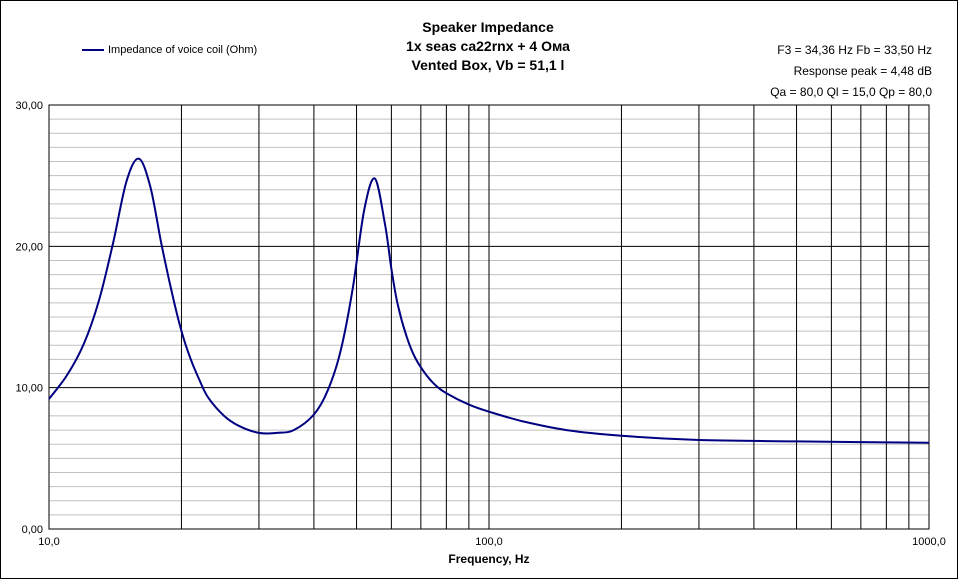 The width and height of the screenshot is (958, 579). I want to click on title-line-1: Speaker Impedance, so click(488, 27).